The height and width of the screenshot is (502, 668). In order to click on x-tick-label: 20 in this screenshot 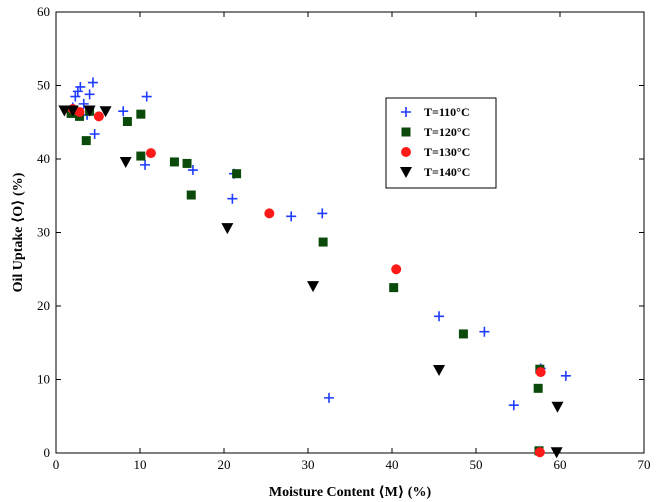, I will do `click(224, 464)`.